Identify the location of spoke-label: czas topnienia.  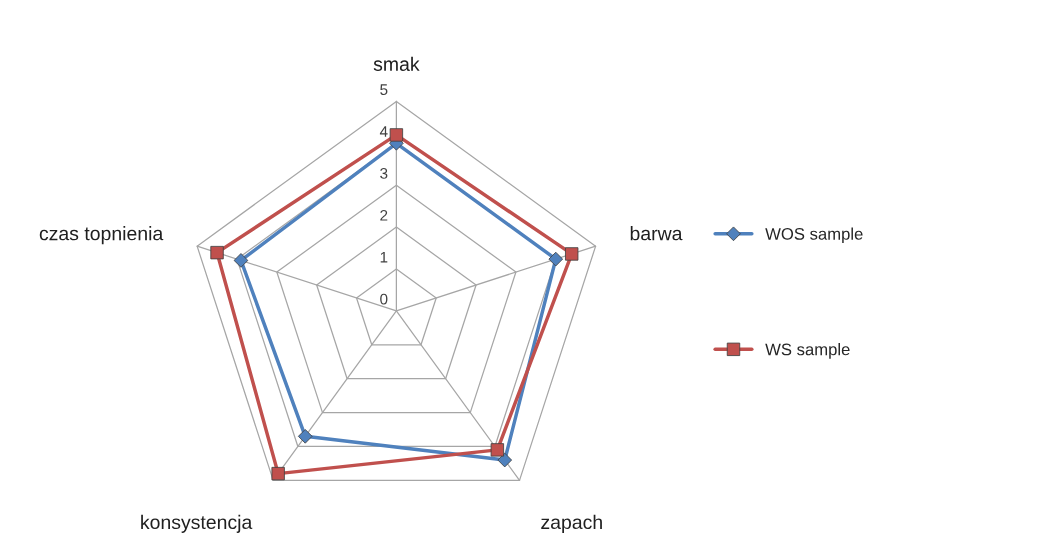
(101, 235).